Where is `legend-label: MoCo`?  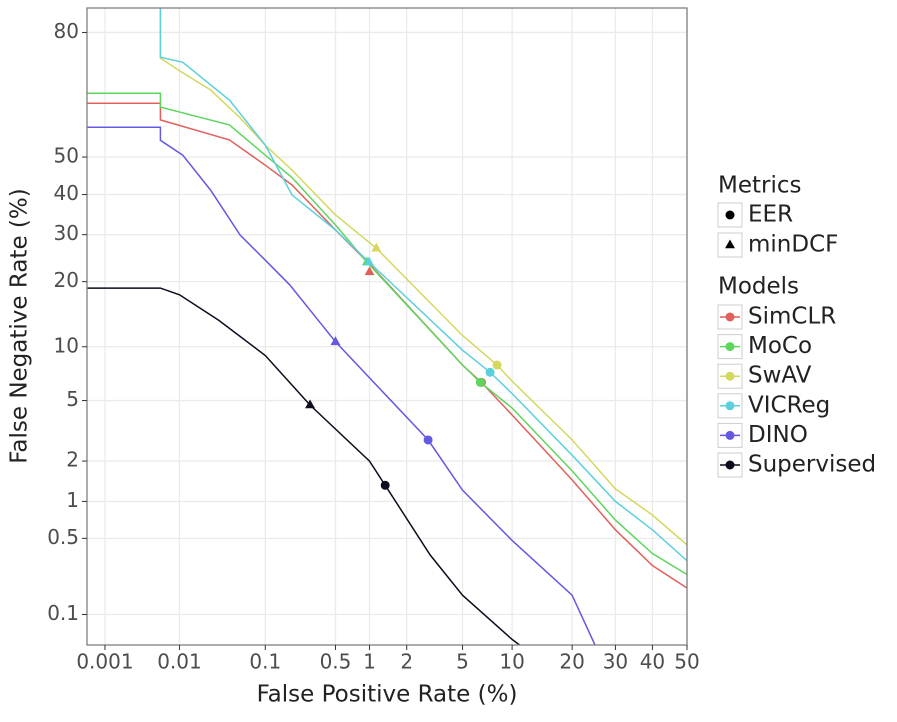 legend-label: MoCo is located at coordinates (780, 346).